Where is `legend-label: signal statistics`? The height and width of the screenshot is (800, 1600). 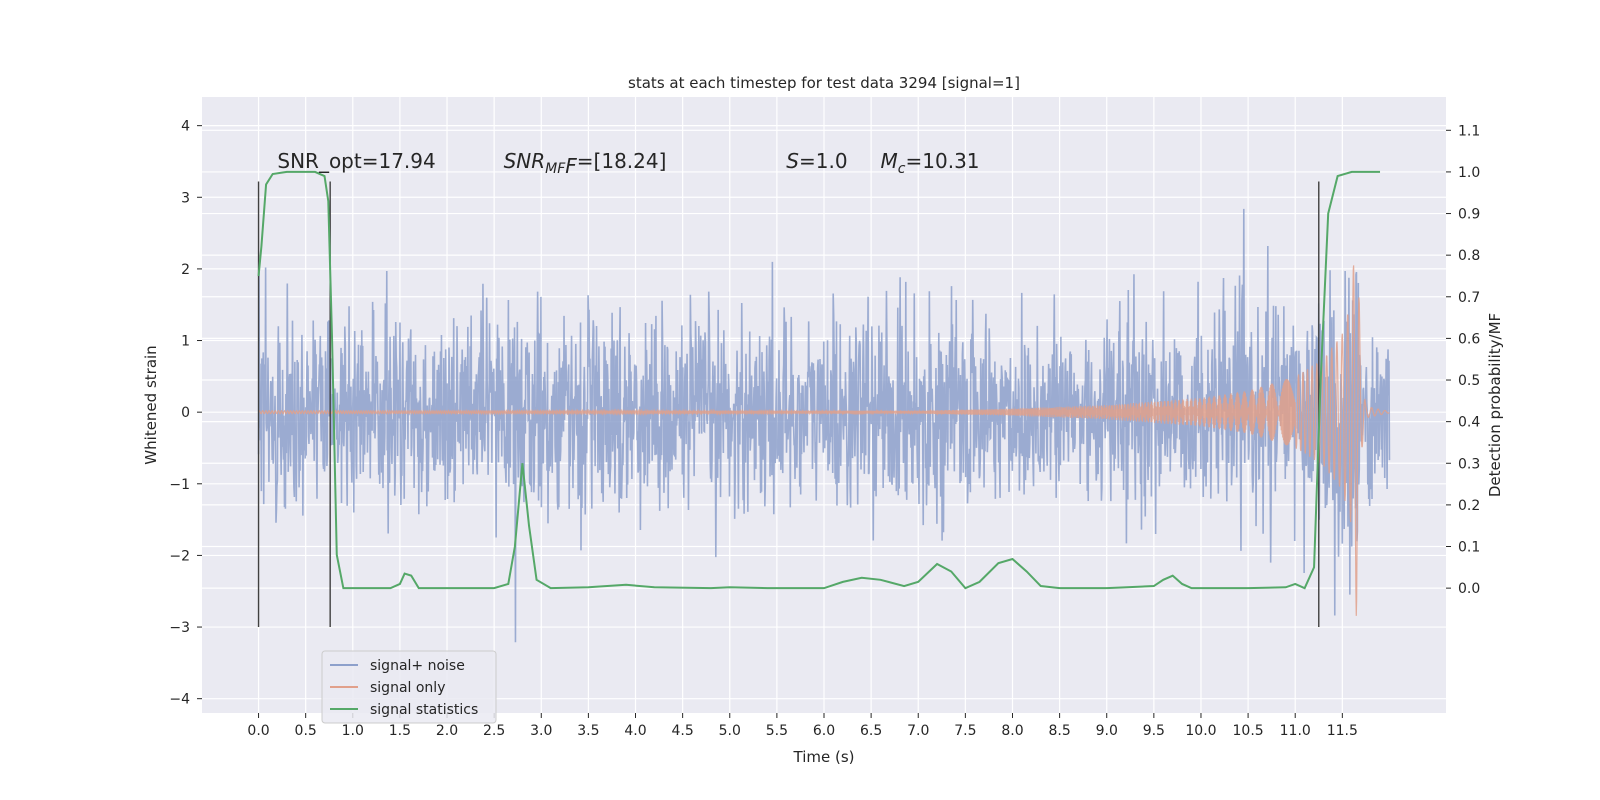 legend-label: signal statistics is located at coordinates (424, 710).